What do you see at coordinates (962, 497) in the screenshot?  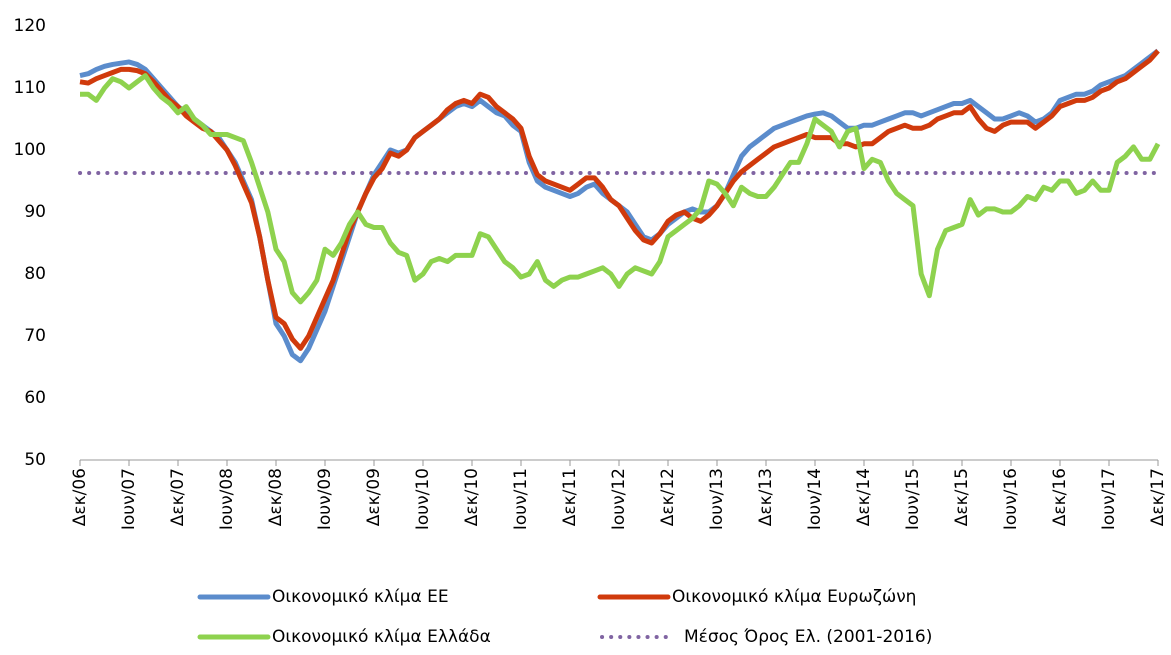 I see `x-tick-label: Δεκ/15` at bounding box center [962, 497].